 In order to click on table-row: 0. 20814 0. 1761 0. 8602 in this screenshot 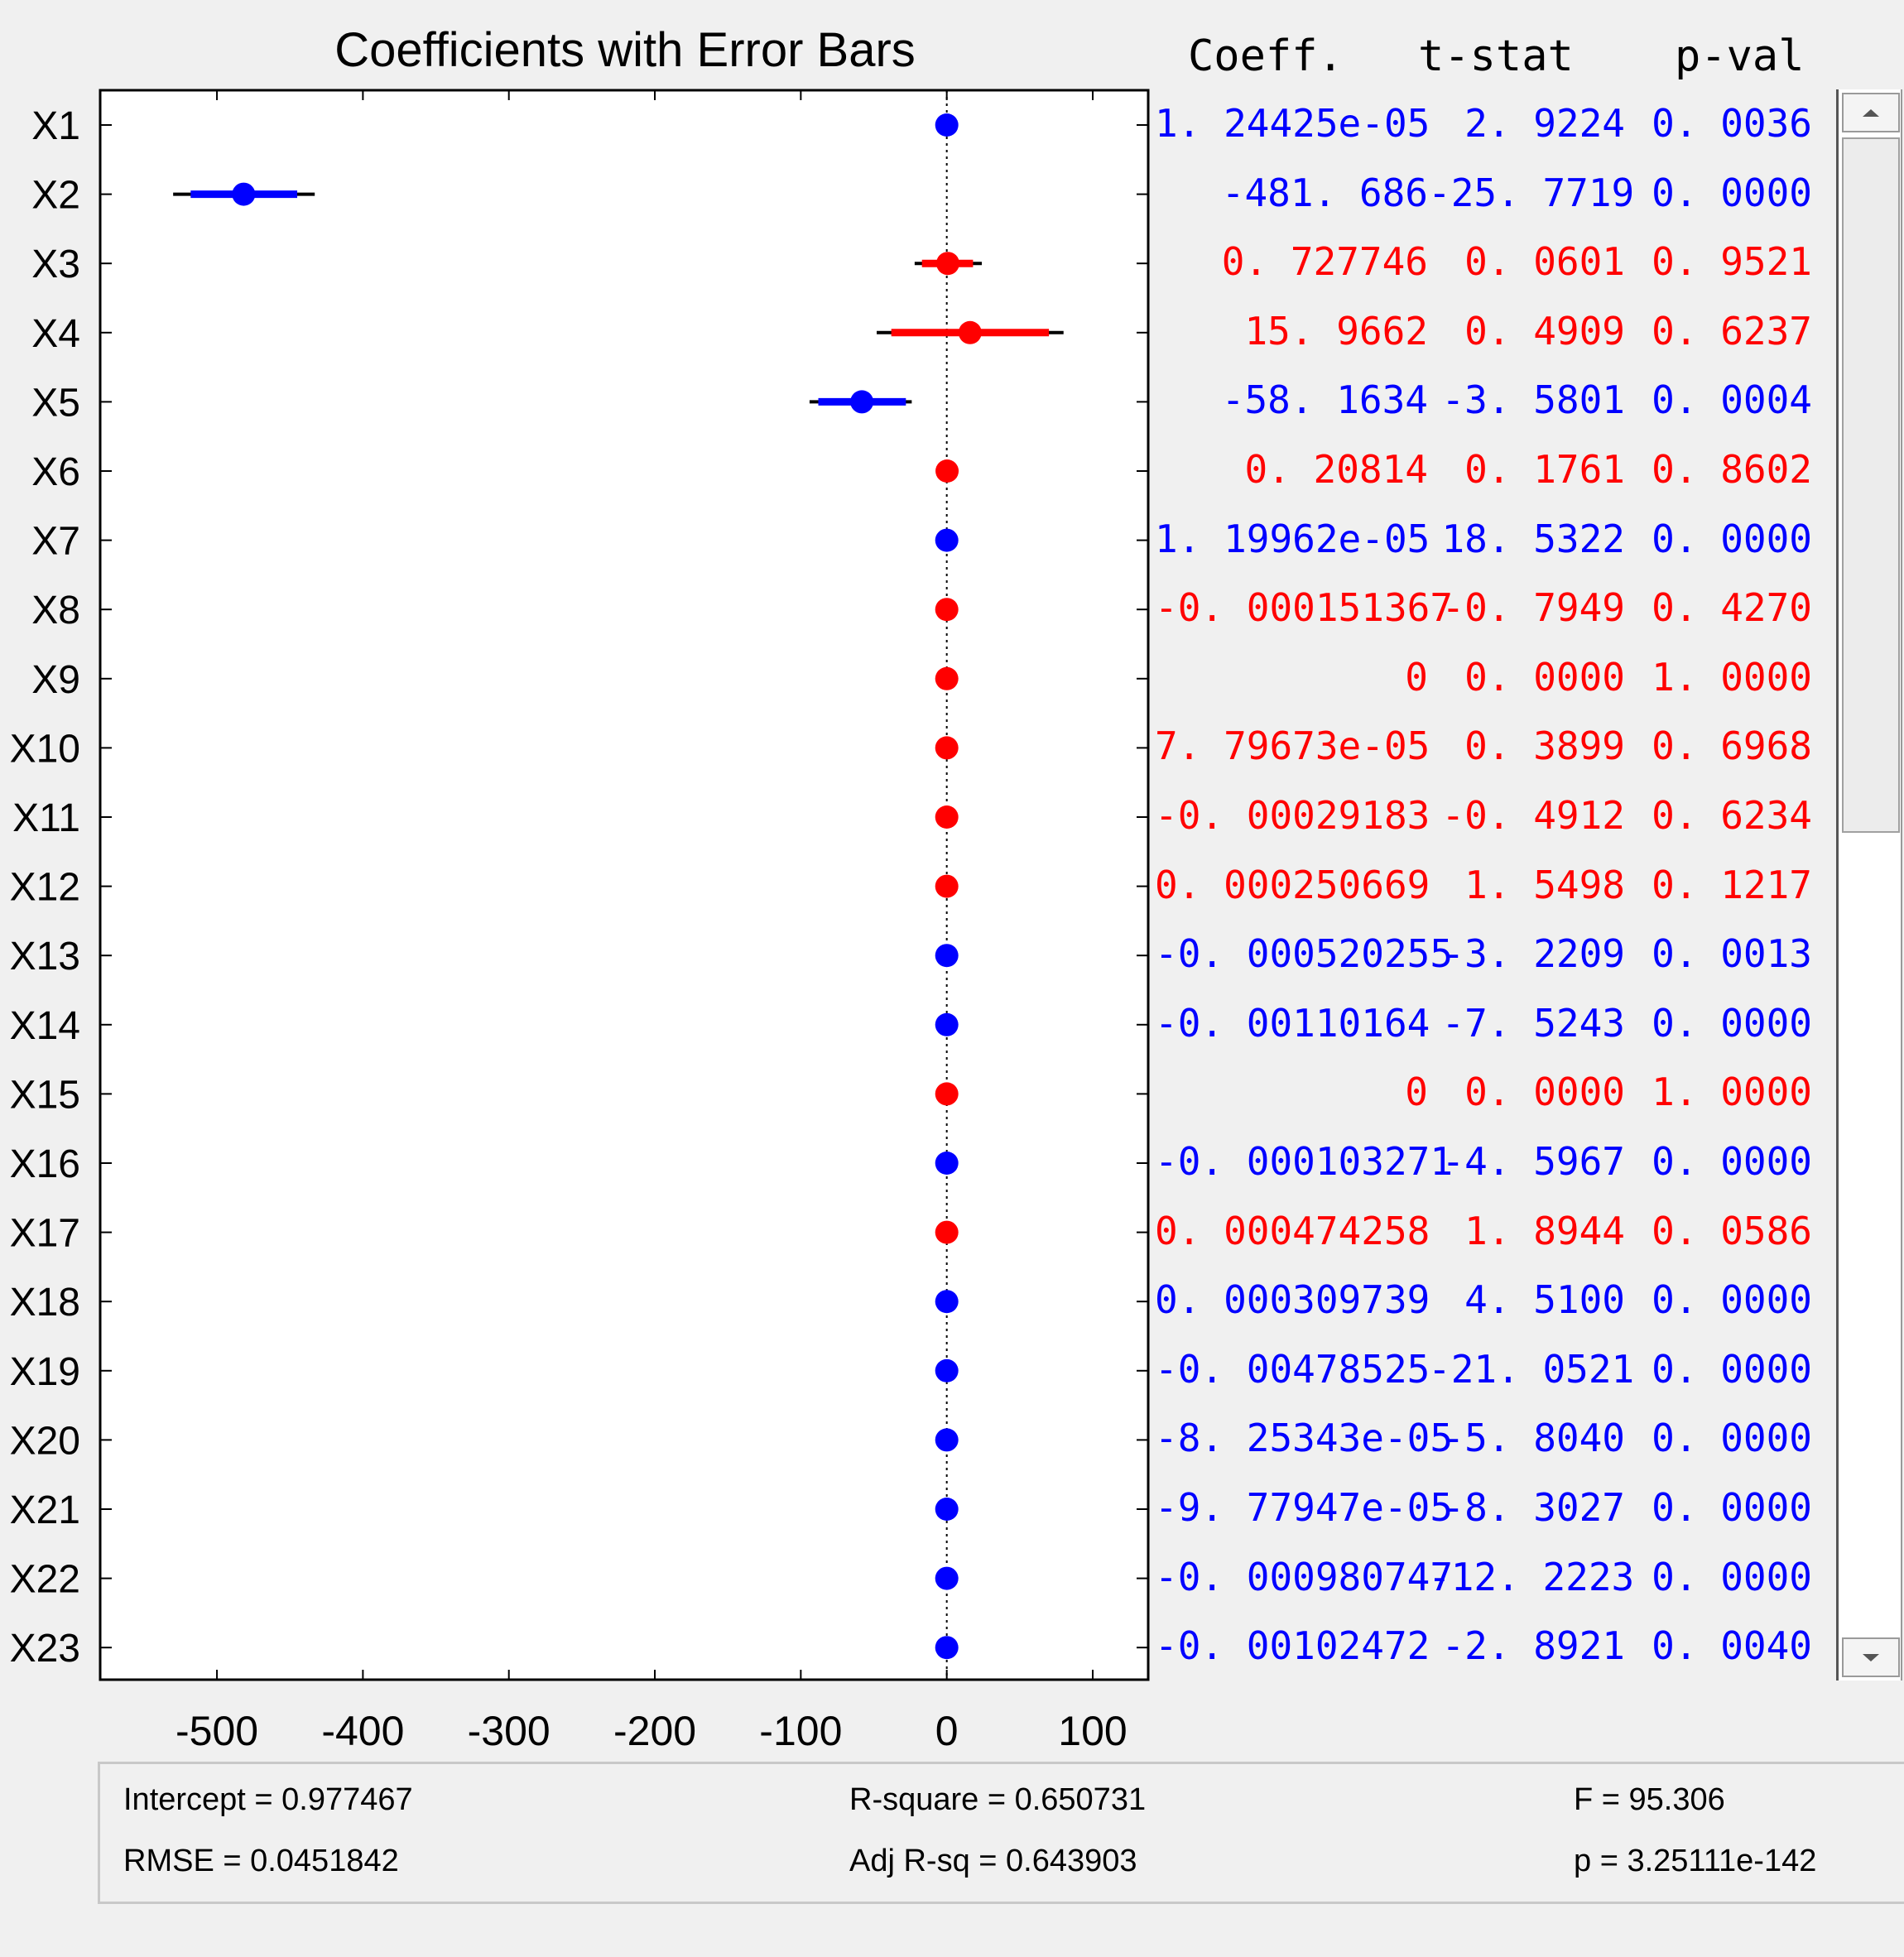, I will do `click(1498, 472)`.